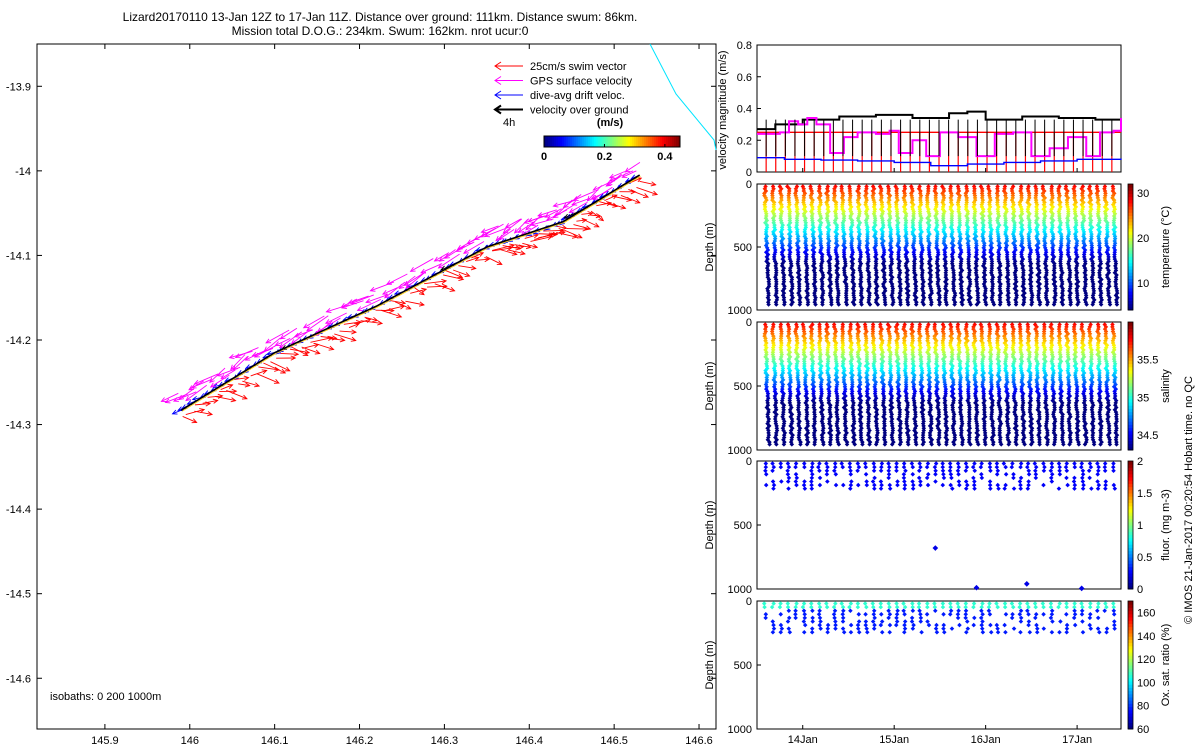 The width and height of the screenshot is (1200, 750). Describe the element at coordinates (791, 304) in the screenshot. I see `temperature-section-sample-point` at that location.